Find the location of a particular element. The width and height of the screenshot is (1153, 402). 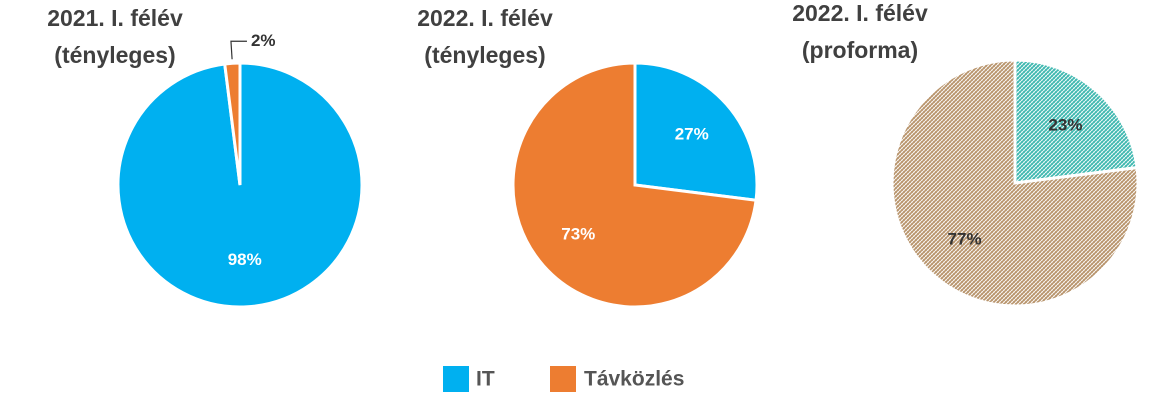

chart-title: (proforma) is located at coordinates (860, 50).